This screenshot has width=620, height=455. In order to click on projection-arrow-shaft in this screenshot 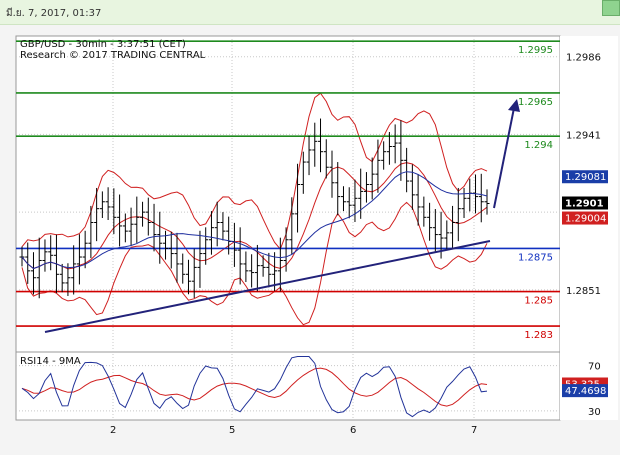, I will do `click(504, 158)`.